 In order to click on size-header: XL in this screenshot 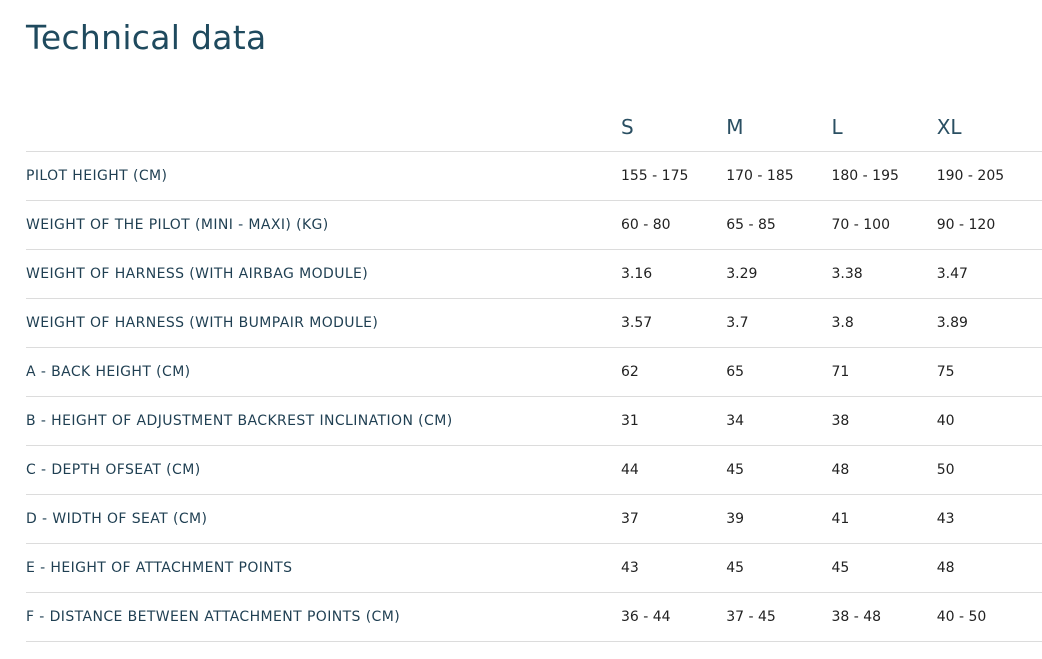, I will do `click(949, 126)`.